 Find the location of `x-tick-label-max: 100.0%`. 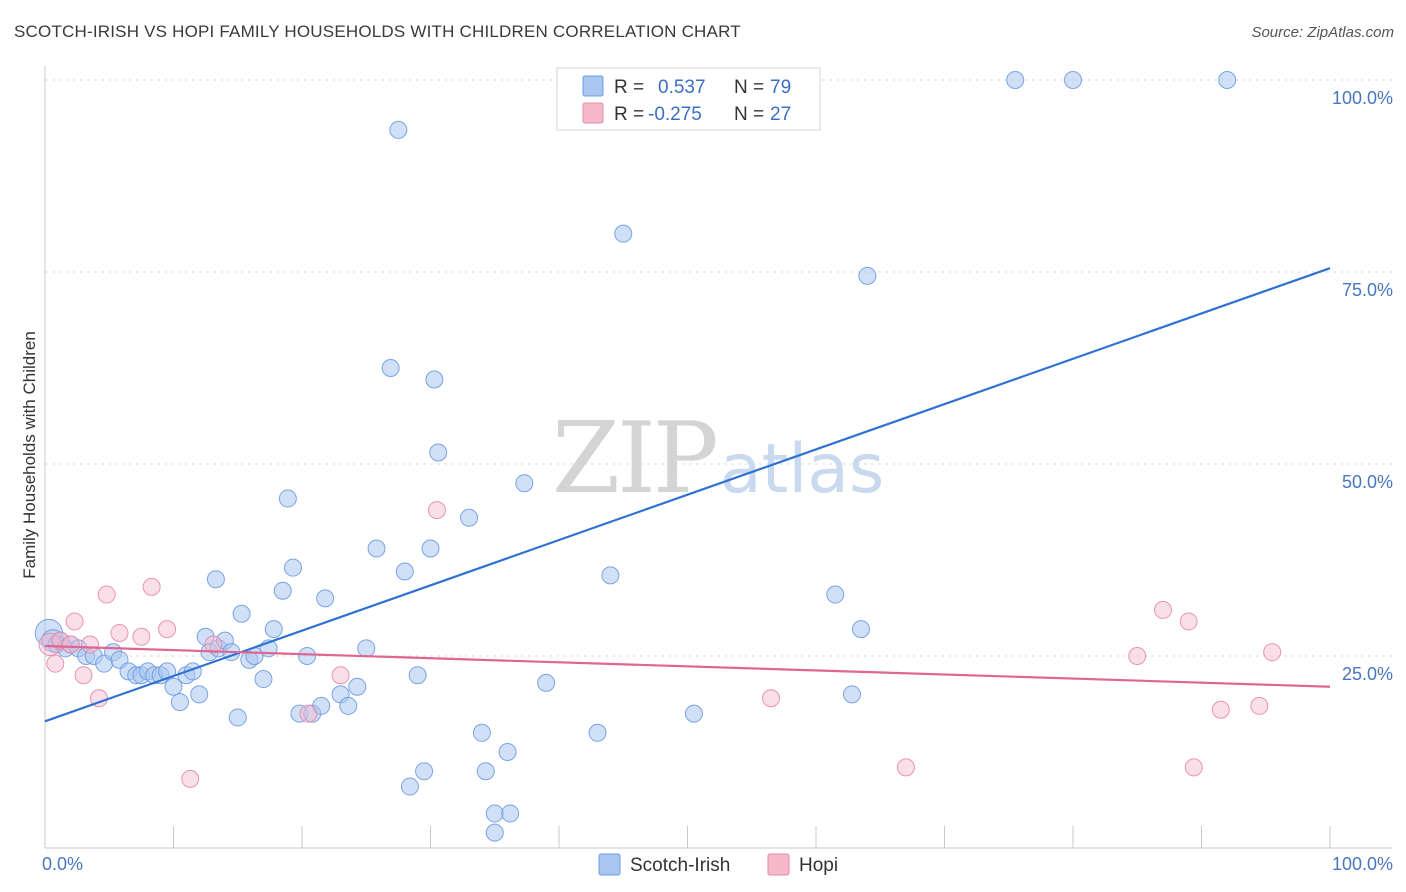

x-tick-label-max: 100.0% is located at coordinates (1362, 864).